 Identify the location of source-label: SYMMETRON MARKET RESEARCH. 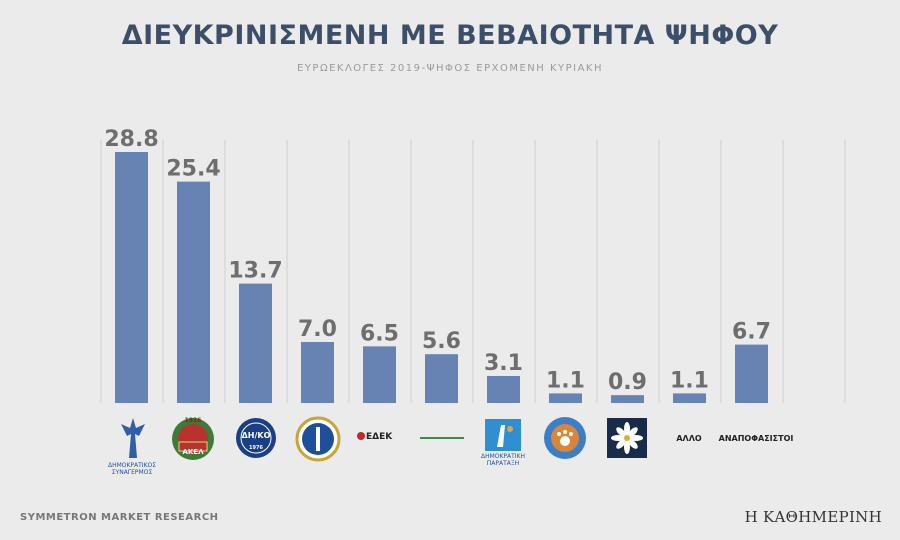
(119, 517).